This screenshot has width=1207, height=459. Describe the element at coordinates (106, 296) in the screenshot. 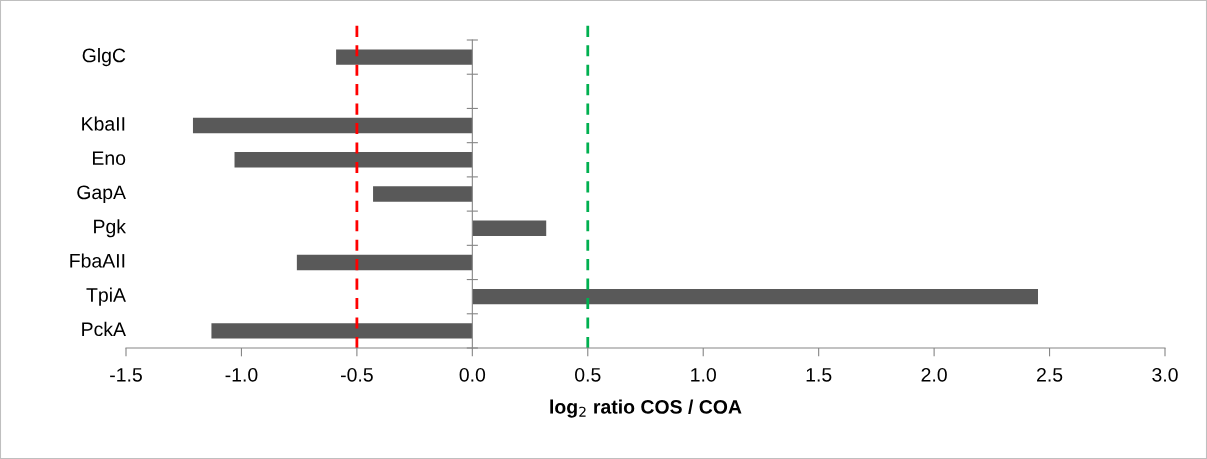

I see `y-tick-label: TpiA` at that location.